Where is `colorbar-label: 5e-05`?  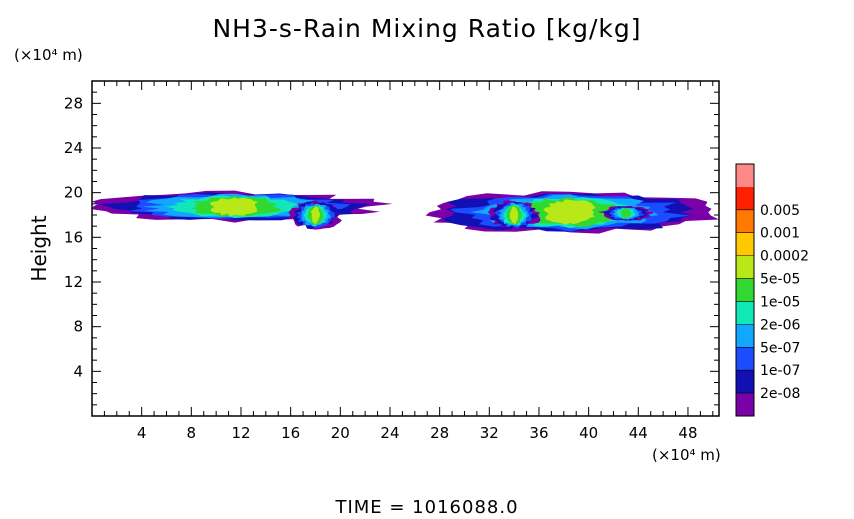 colorbar-label: 5e-05 is located at coordinates (780, 280).